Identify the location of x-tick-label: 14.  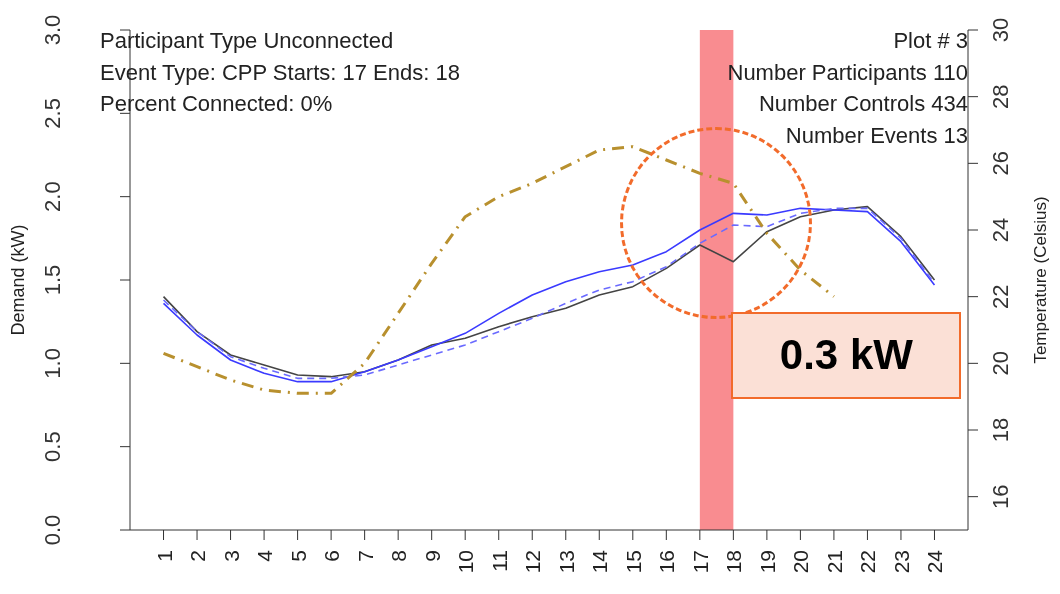
(600, 561).